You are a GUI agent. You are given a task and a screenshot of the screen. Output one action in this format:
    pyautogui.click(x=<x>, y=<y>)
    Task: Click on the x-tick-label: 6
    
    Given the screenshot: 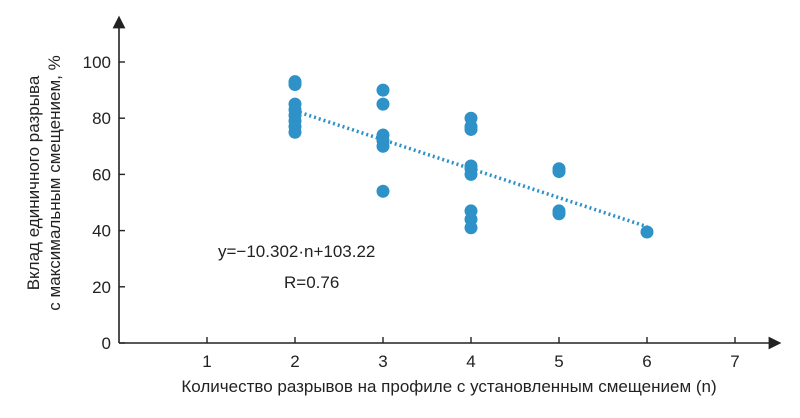 What is the action you would take?
    pyautogui.click(x=646, y=361)
    